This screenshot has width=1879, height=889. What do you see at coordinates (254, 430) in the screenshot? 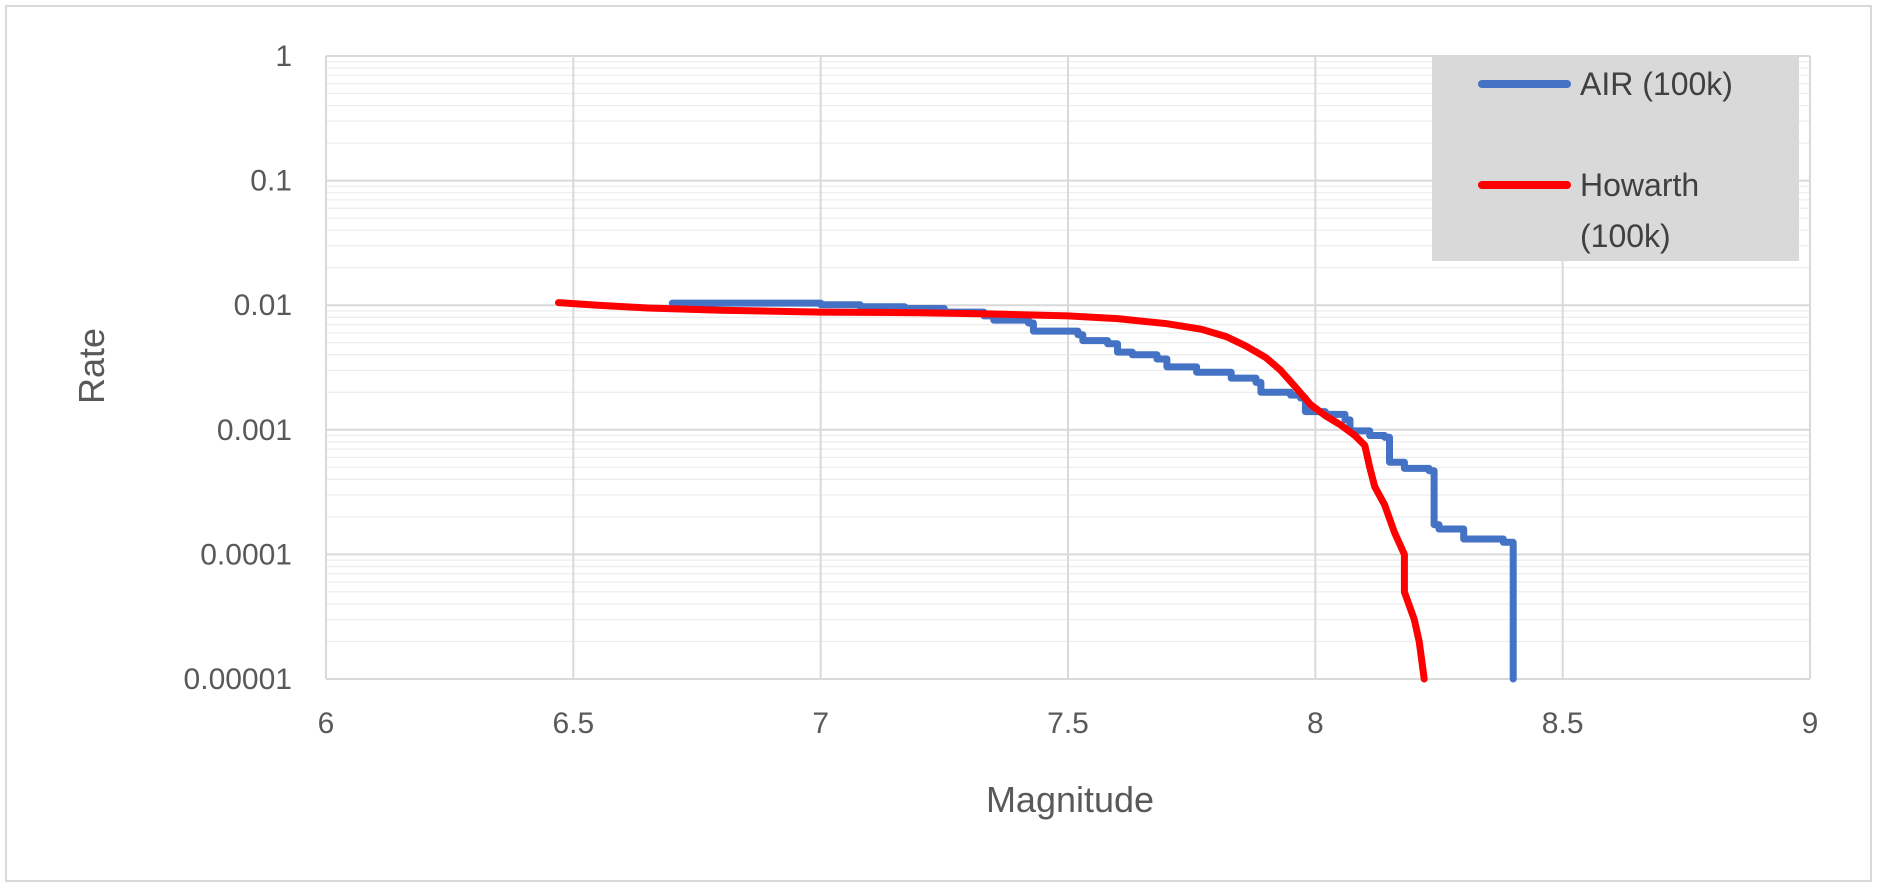
I see `y-tick-label: 0.001` at bounding box center [254, 430].